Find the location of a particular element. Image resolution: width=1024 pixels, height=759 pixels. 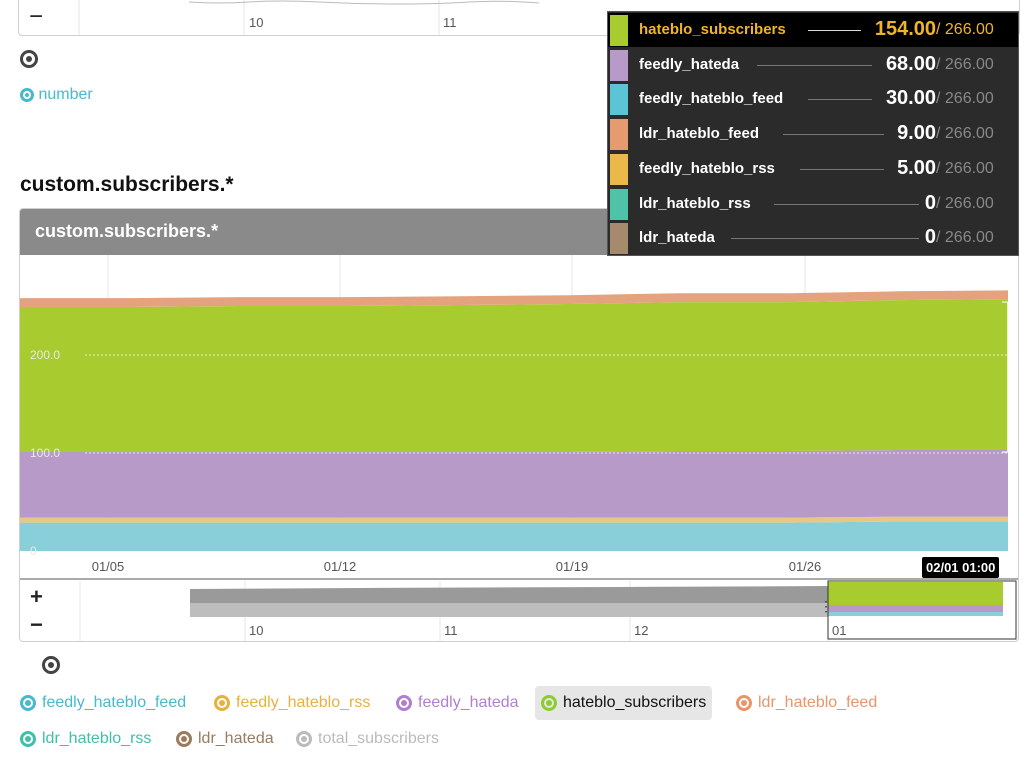

top-zoom-out-button: − is located at coordinates (36, 16).